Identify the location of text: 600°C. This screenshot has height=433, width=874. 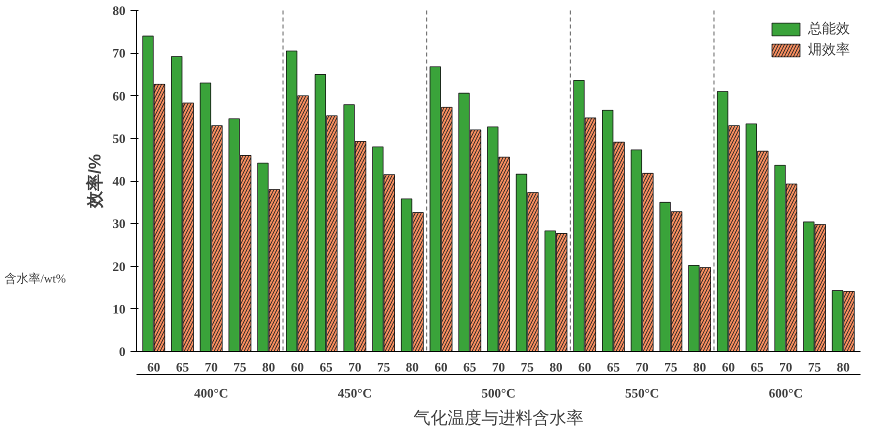
(785, 393).